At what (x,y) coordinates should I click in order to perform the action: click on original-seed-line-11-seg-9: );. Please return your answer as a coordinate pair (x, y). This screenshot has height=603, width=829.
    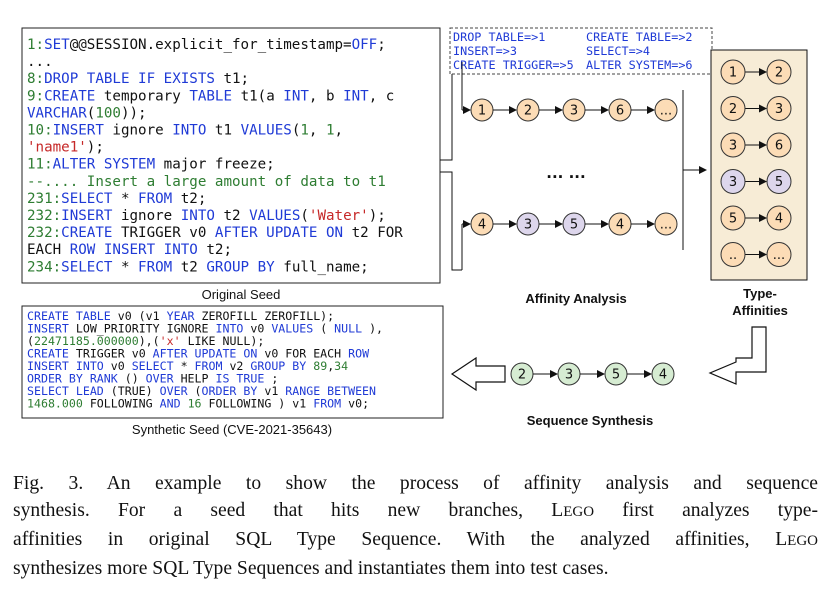
    Looking at the image, I should click on (377, 216).